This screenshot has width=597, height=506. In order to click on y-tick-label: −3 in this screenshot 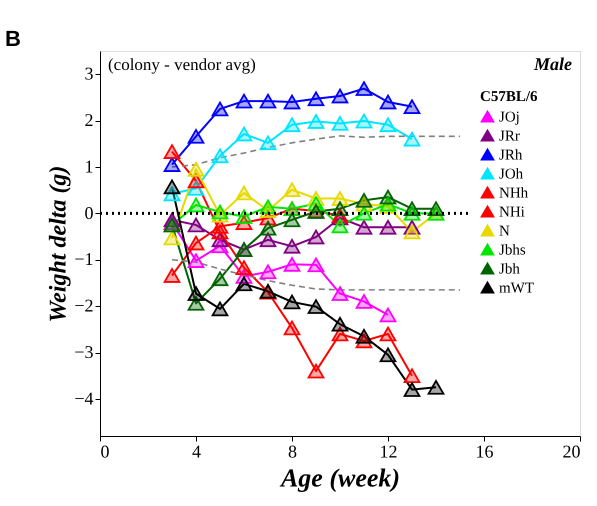, I will do `click(84, 352)`.